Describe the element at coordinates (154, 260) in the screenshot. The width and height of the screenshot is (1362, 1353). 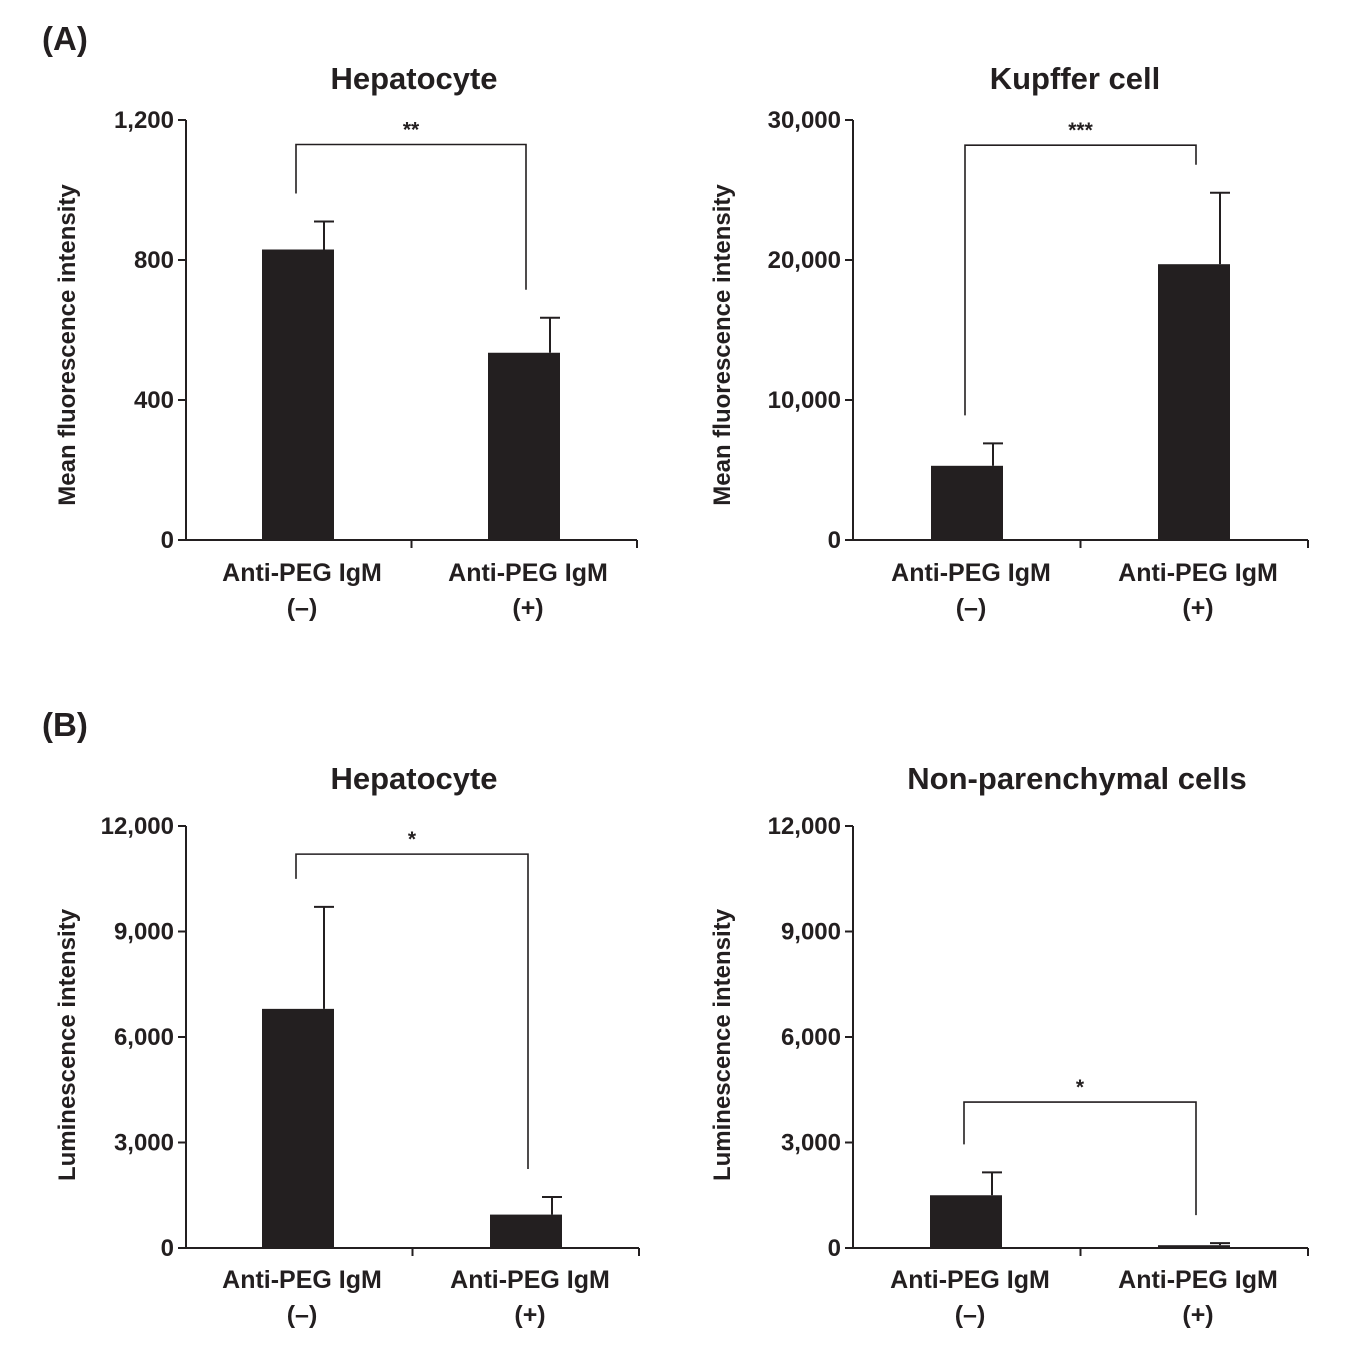
I see `y-tick-label: 800` at that location.